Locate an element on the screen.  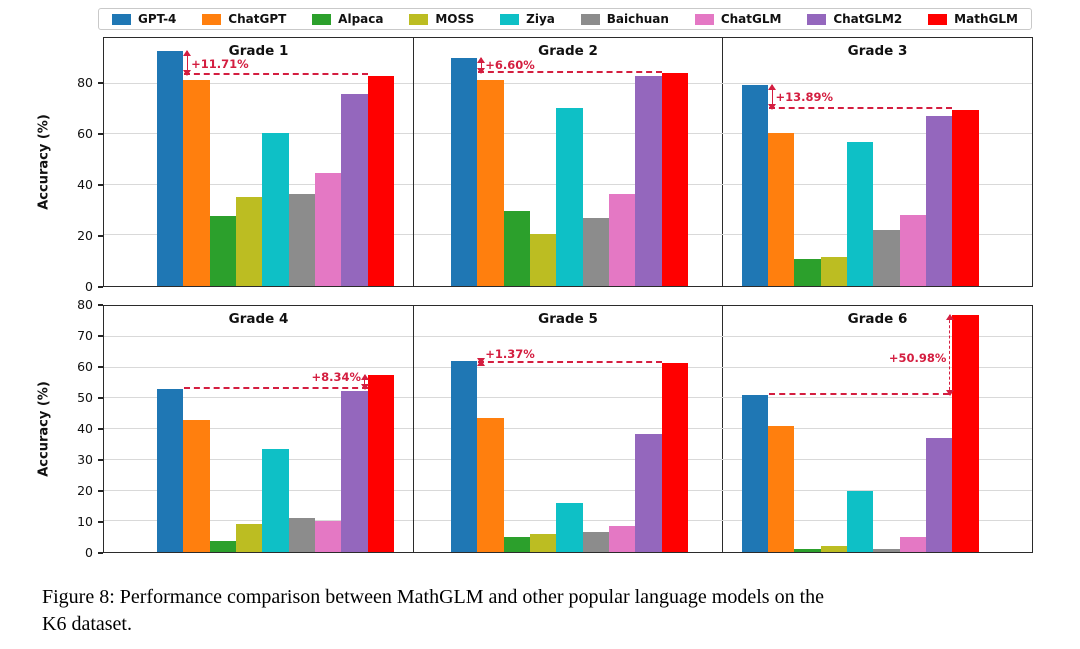
caption-line-2: K6 dataset. is located at coordinates (87, 624).